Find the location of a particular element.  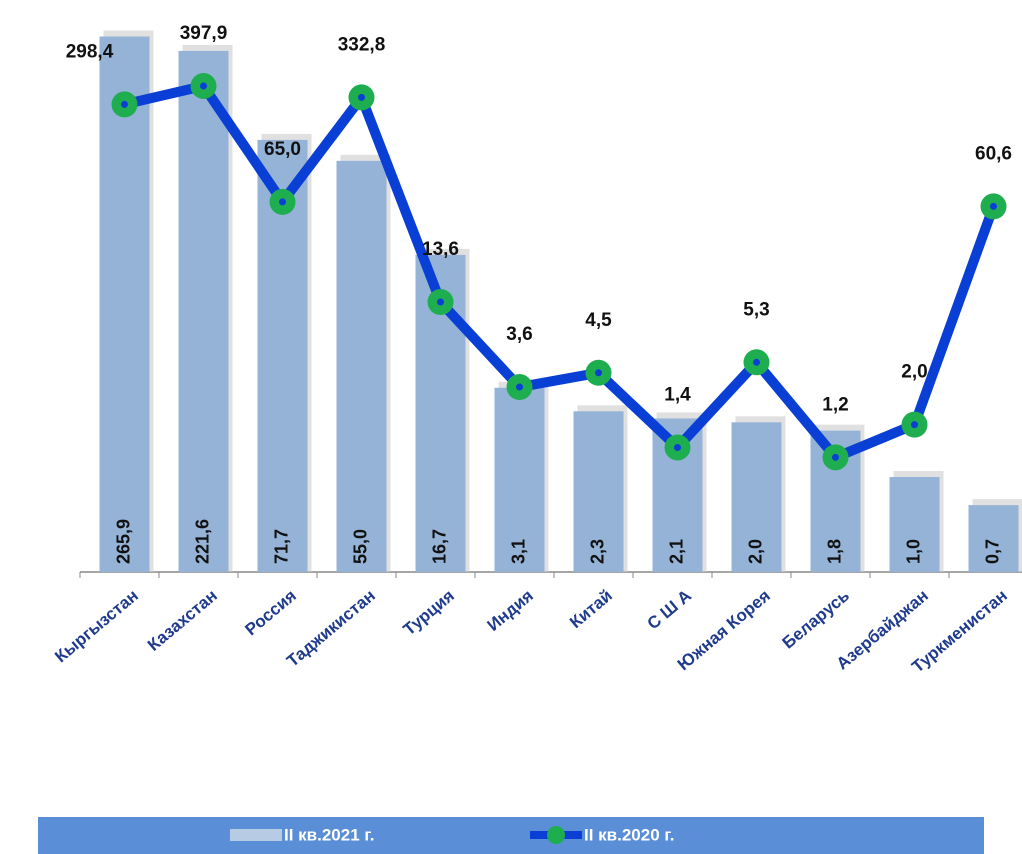

legend-label: II кв.2020 г. is located at coordinates (629, 834).